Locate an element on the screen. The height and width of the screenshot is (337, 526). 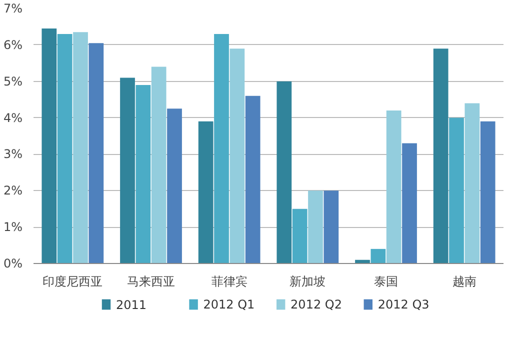
legend-label: 2011 is located at coordinates (131, 305).